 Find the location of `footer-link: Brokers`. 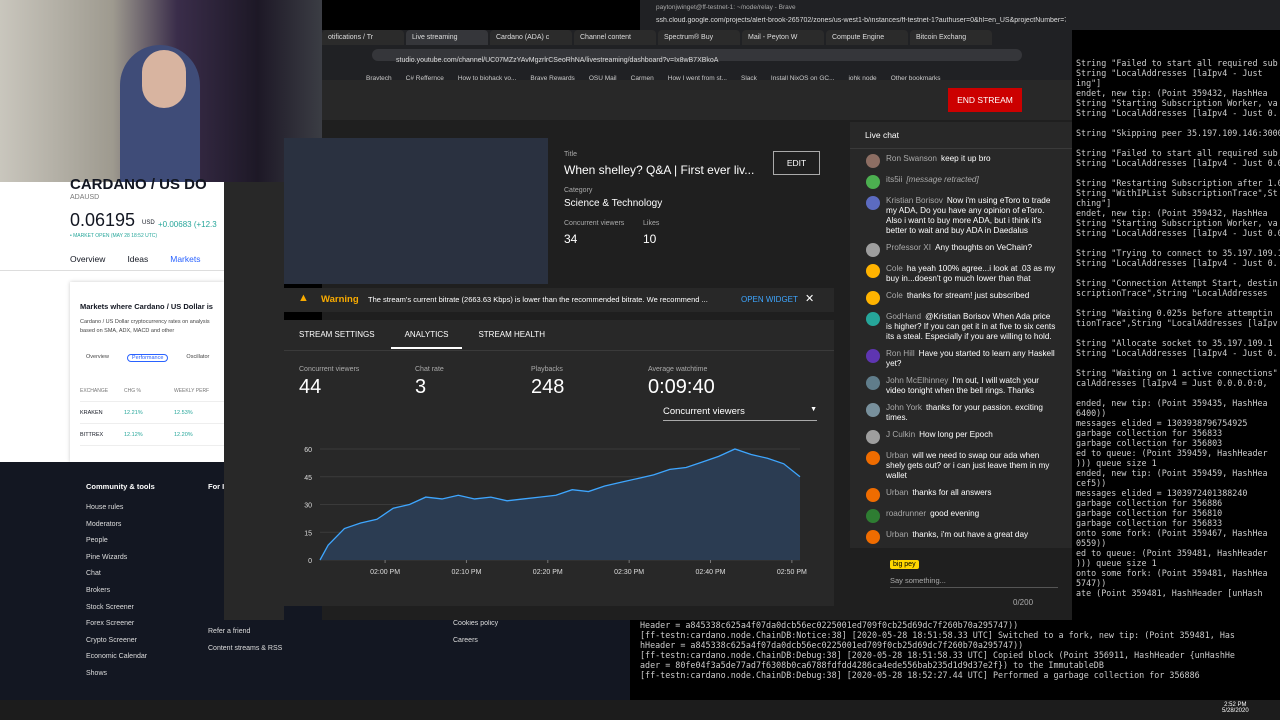

footer-link: Brokers is located at coordinates (98, 590).